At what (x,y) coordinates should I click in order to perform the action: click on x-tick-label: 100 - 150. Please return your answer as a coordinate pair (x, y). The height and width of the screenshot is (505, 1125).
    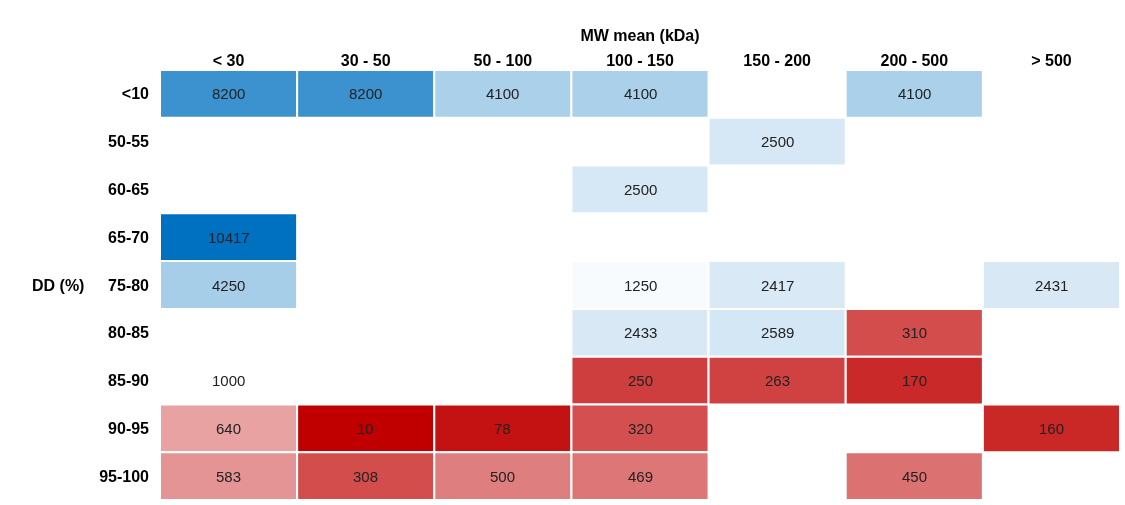
    Looking at the image, I should click on (640, 60).